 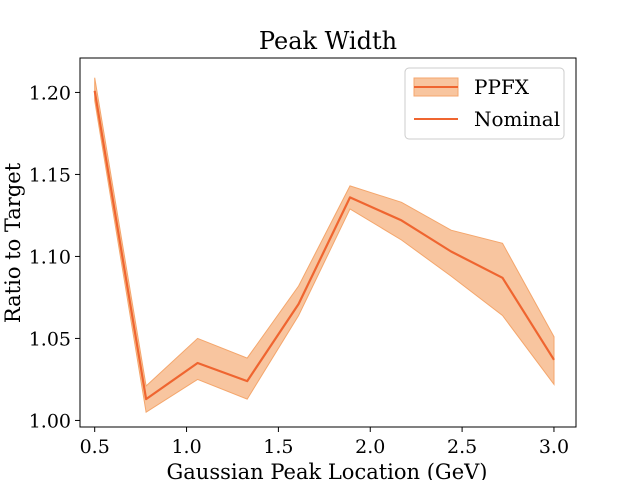 I want to click on x-tick-label: 2.5, so click(x=462, y=447).